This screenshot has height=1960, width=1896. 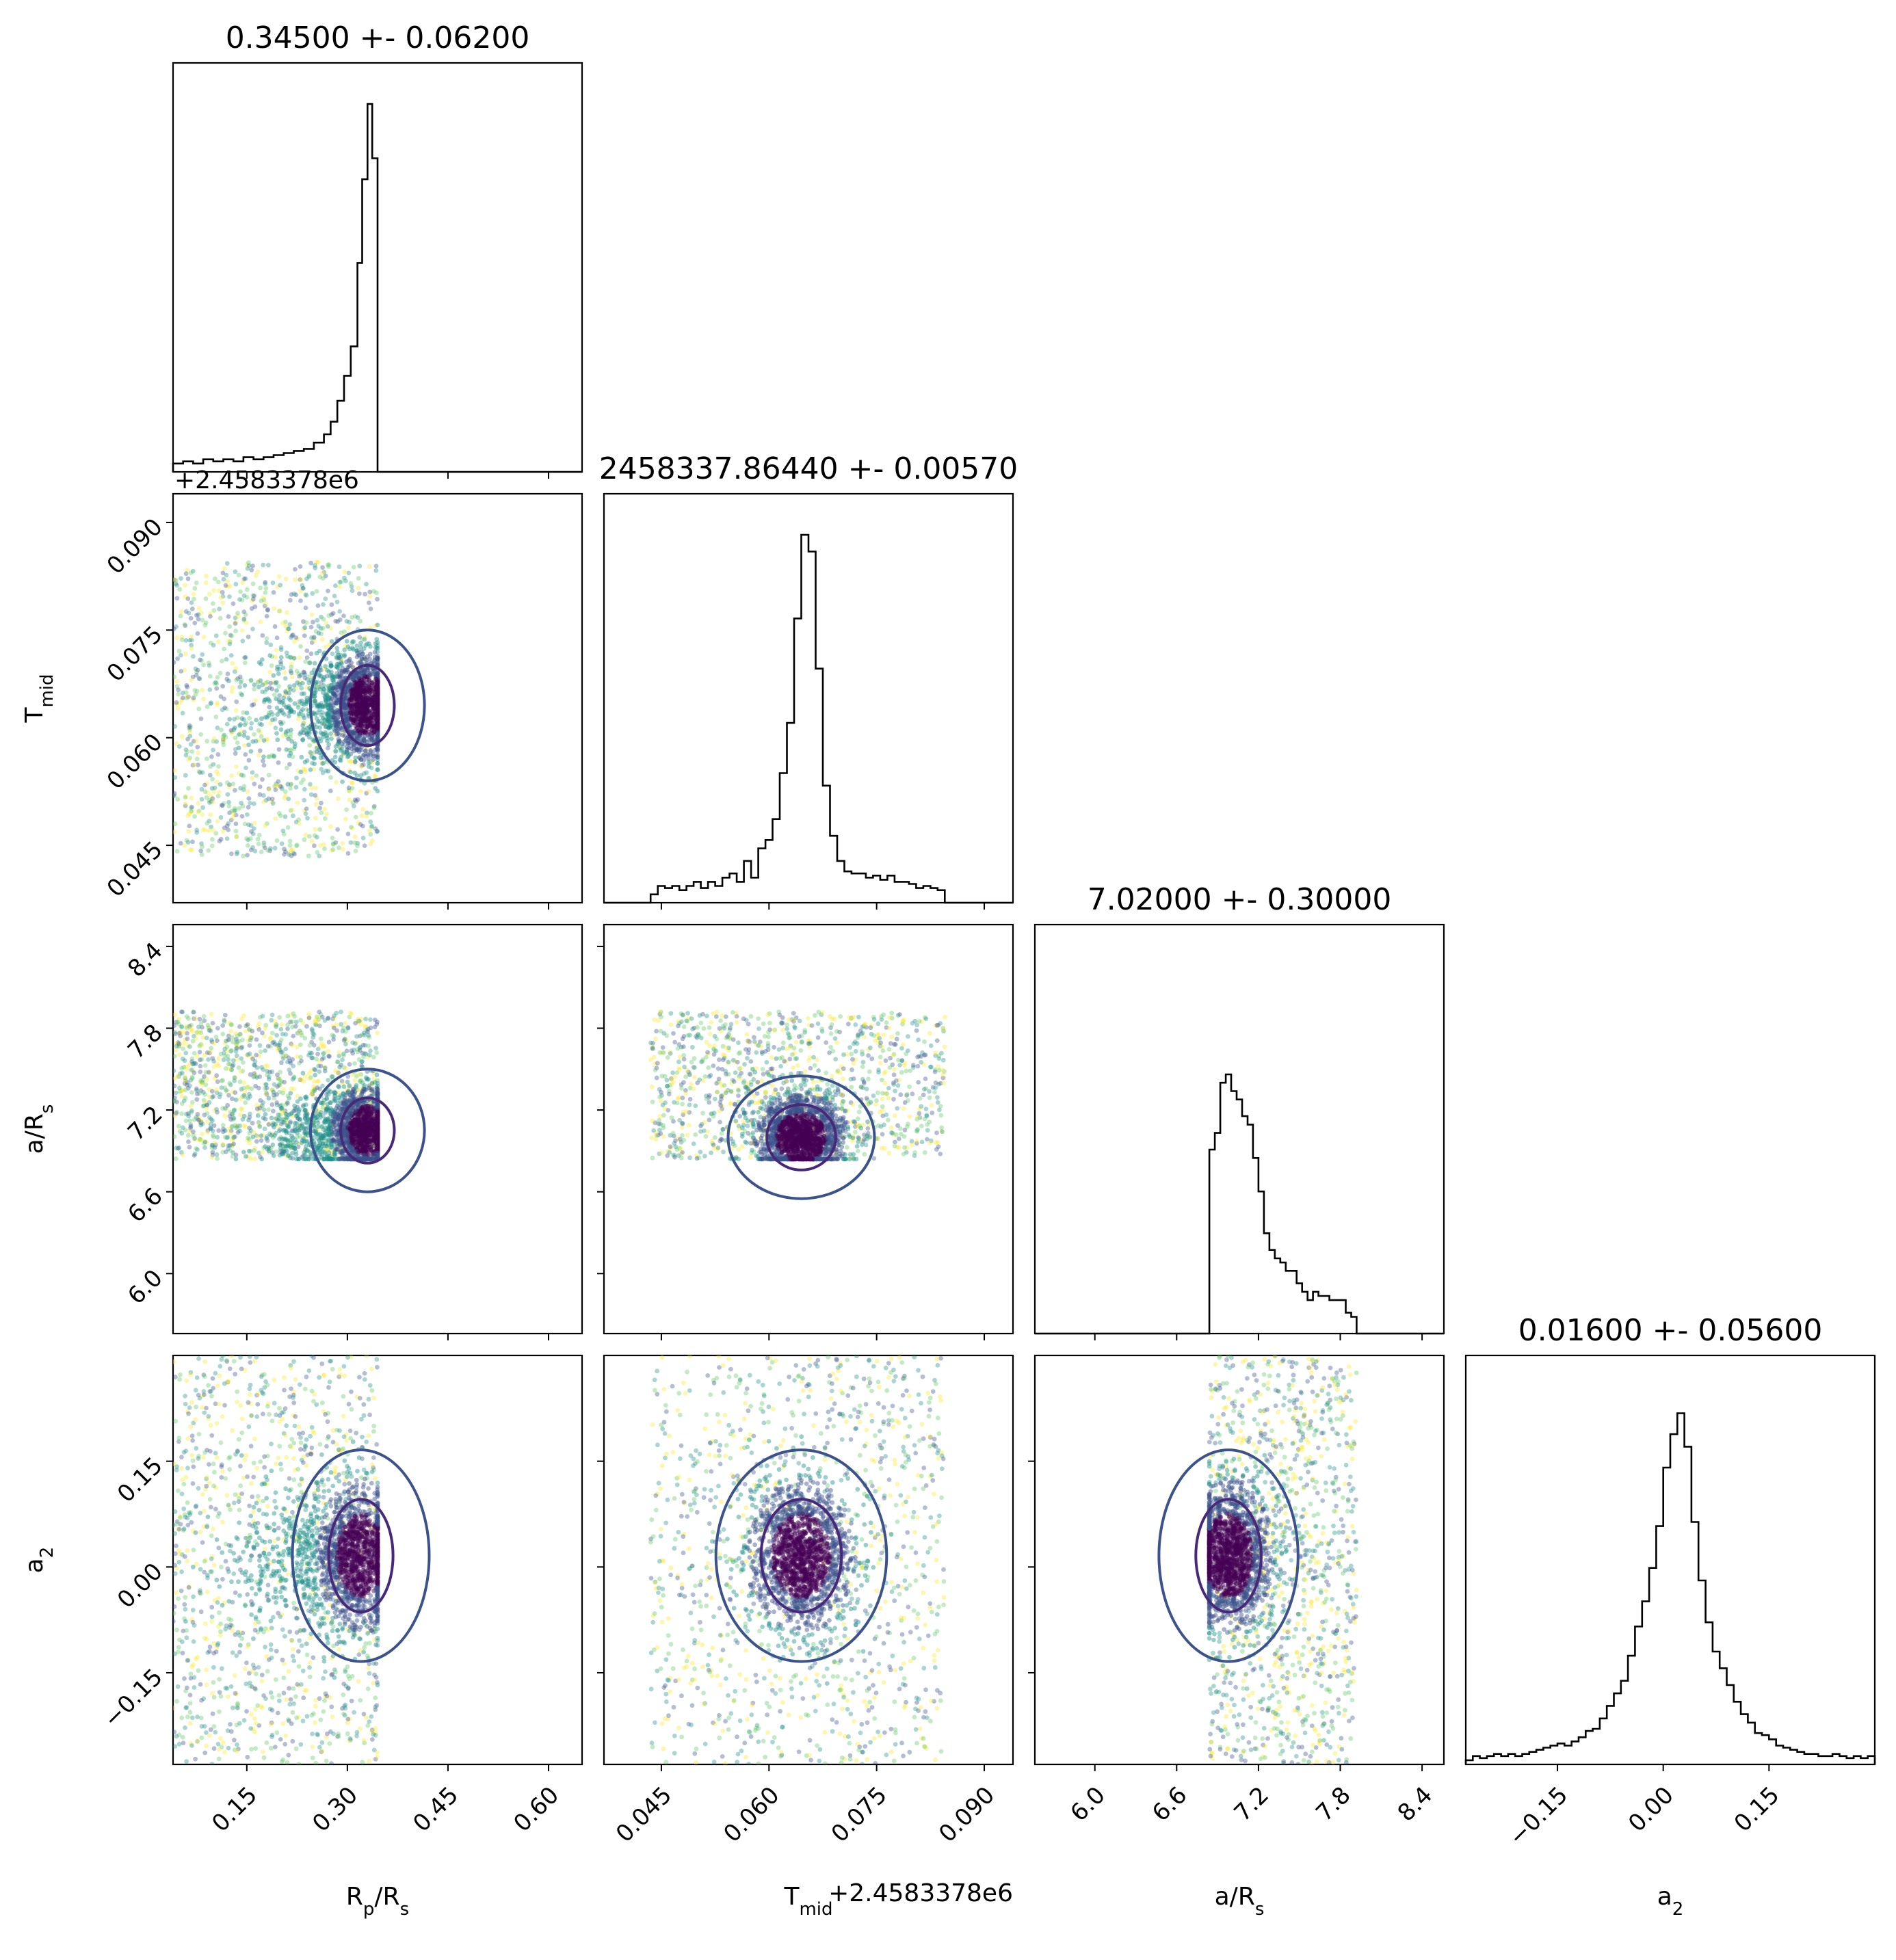 What do you see at coordinates (378, 38) in the screenshot?
I see `panel-title: 0.34500 +- 0.06200` at bounding box center [378, 38].